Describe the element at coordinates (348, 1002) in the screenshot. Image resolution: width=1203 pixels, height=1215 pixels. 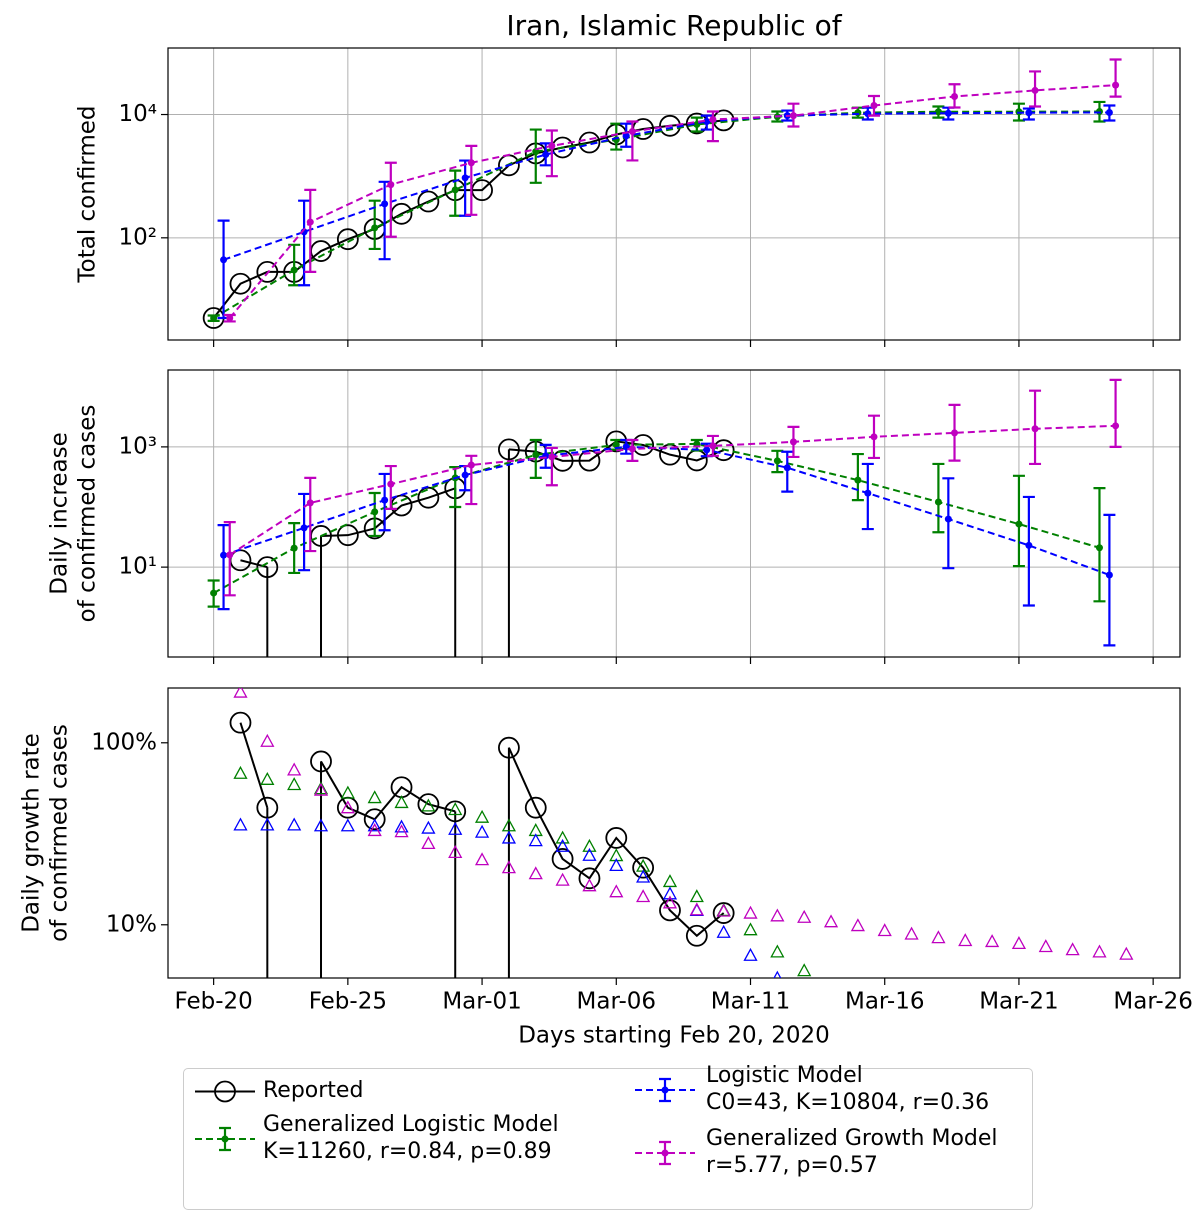
I see `x-tick-label: Feb-25` at that location.